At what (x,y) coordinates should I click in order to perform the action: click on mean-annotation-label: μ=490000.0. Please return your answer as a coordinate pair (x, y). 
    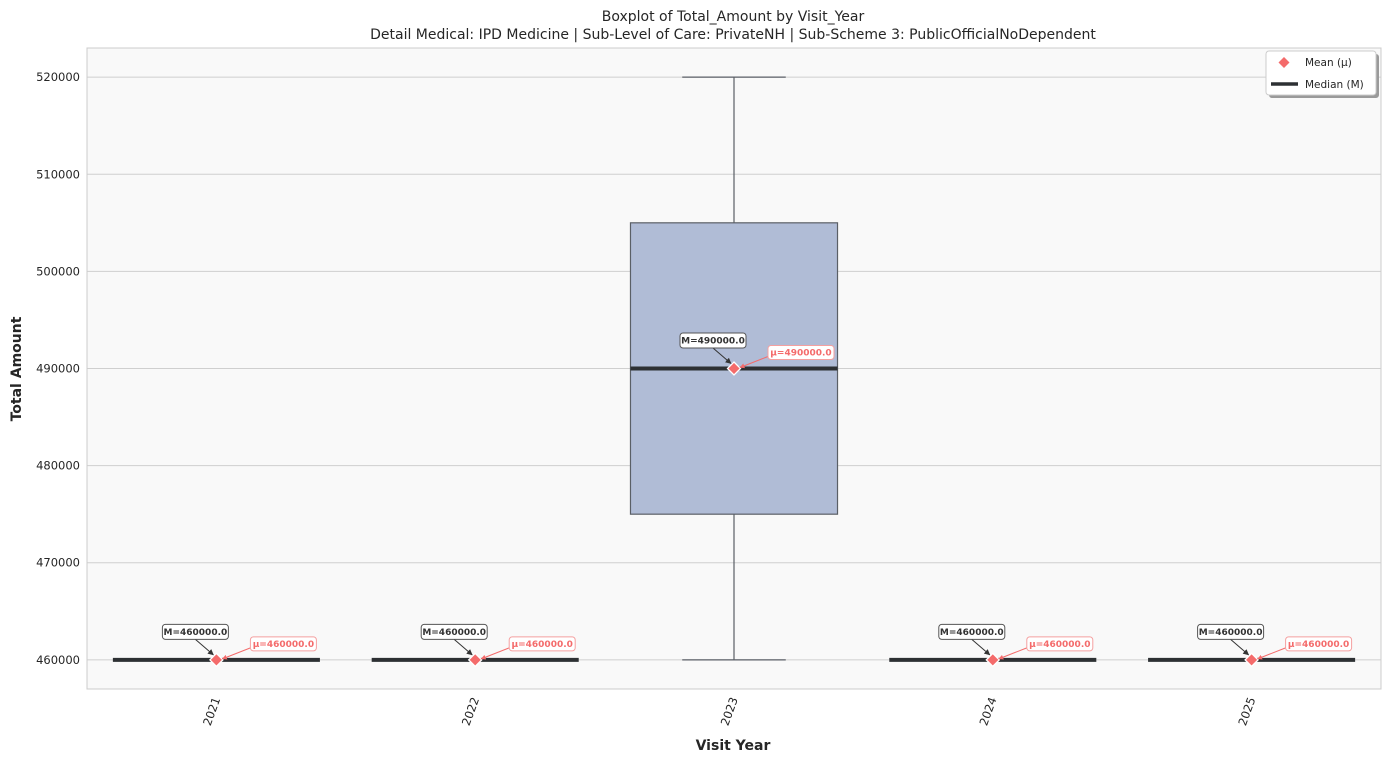
    Looking at the image, I should click on (800, 354).